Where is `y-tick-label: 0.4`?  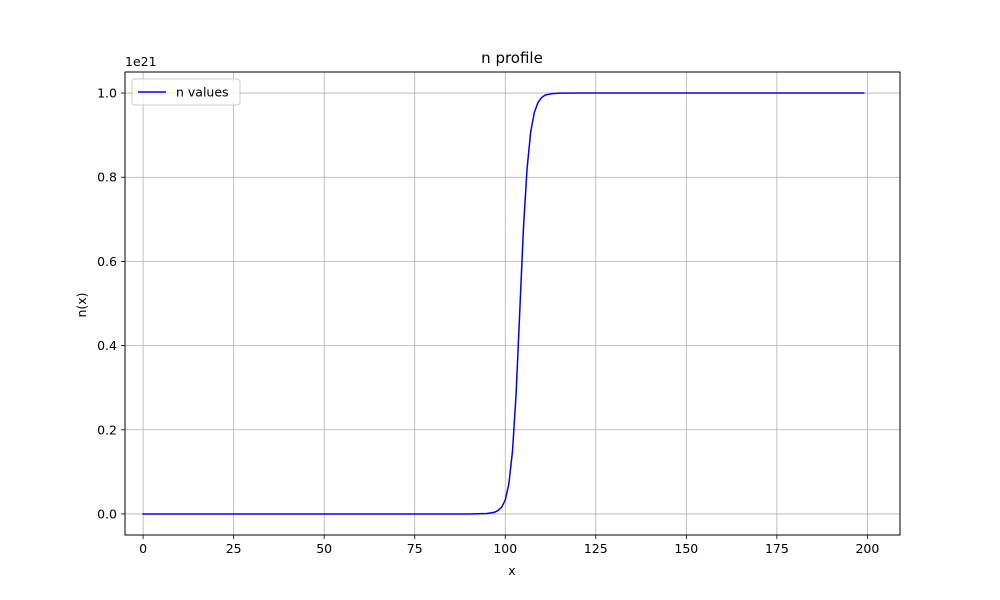 y-tick-label: 0.4 is located at coordinates (107, 345).